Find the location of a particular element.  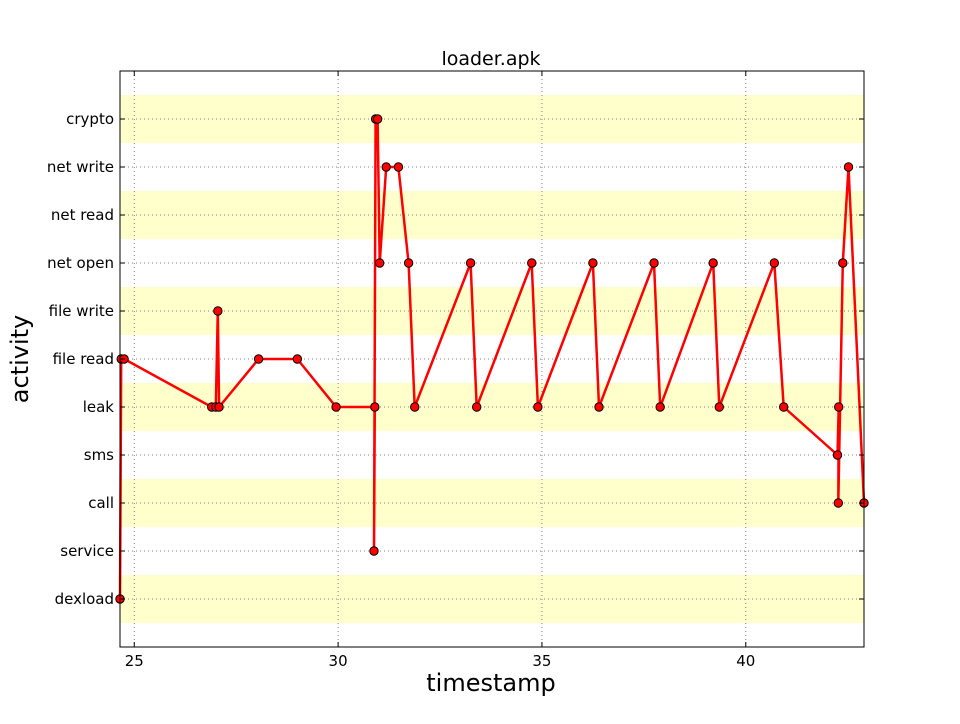

x-axis-label: timestamp is located at coordinates (490, 683).